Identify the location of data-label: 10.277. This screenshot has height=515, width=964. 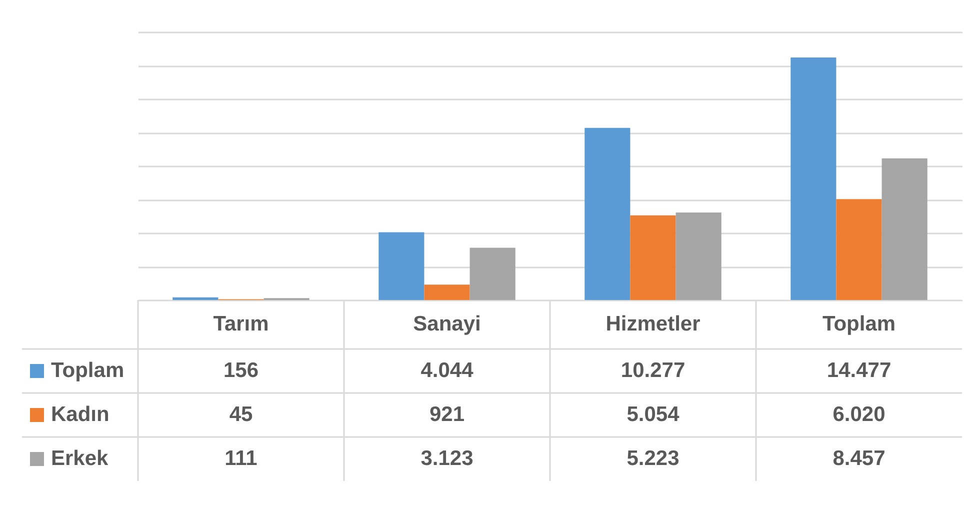
(653, 370).